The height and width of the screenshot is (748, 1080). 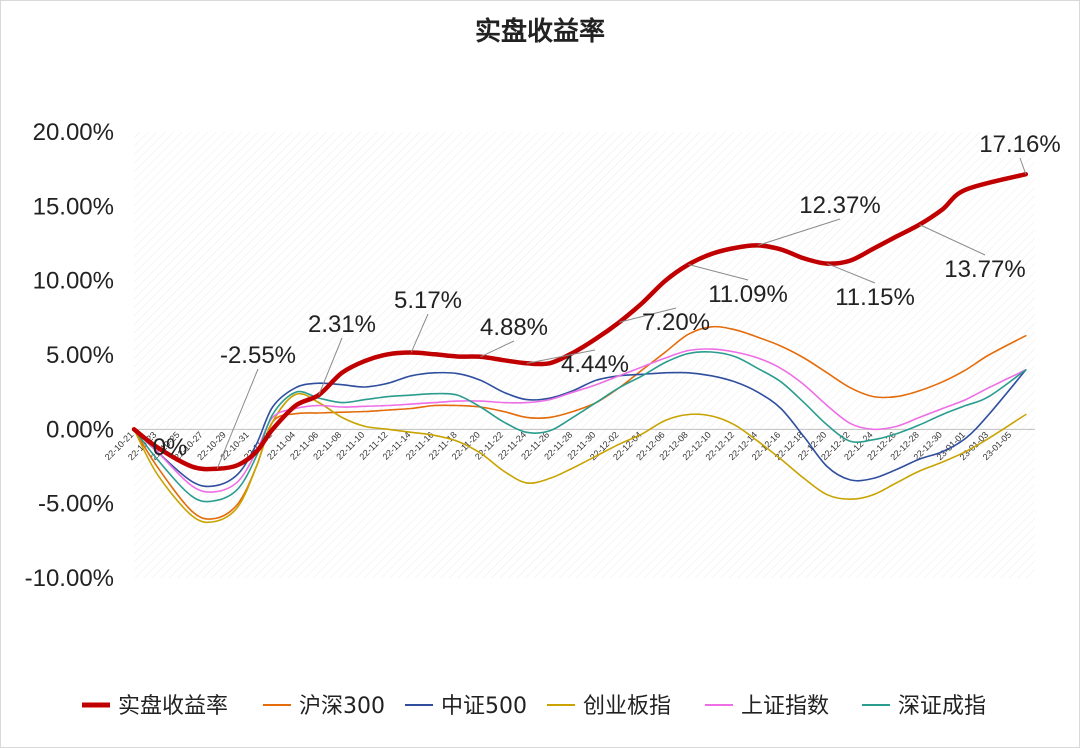 What do you see at coordinates (76, 504) in the screenshot?
I see `y-tick-label: -5.00%` at bounding box center [76, 504].